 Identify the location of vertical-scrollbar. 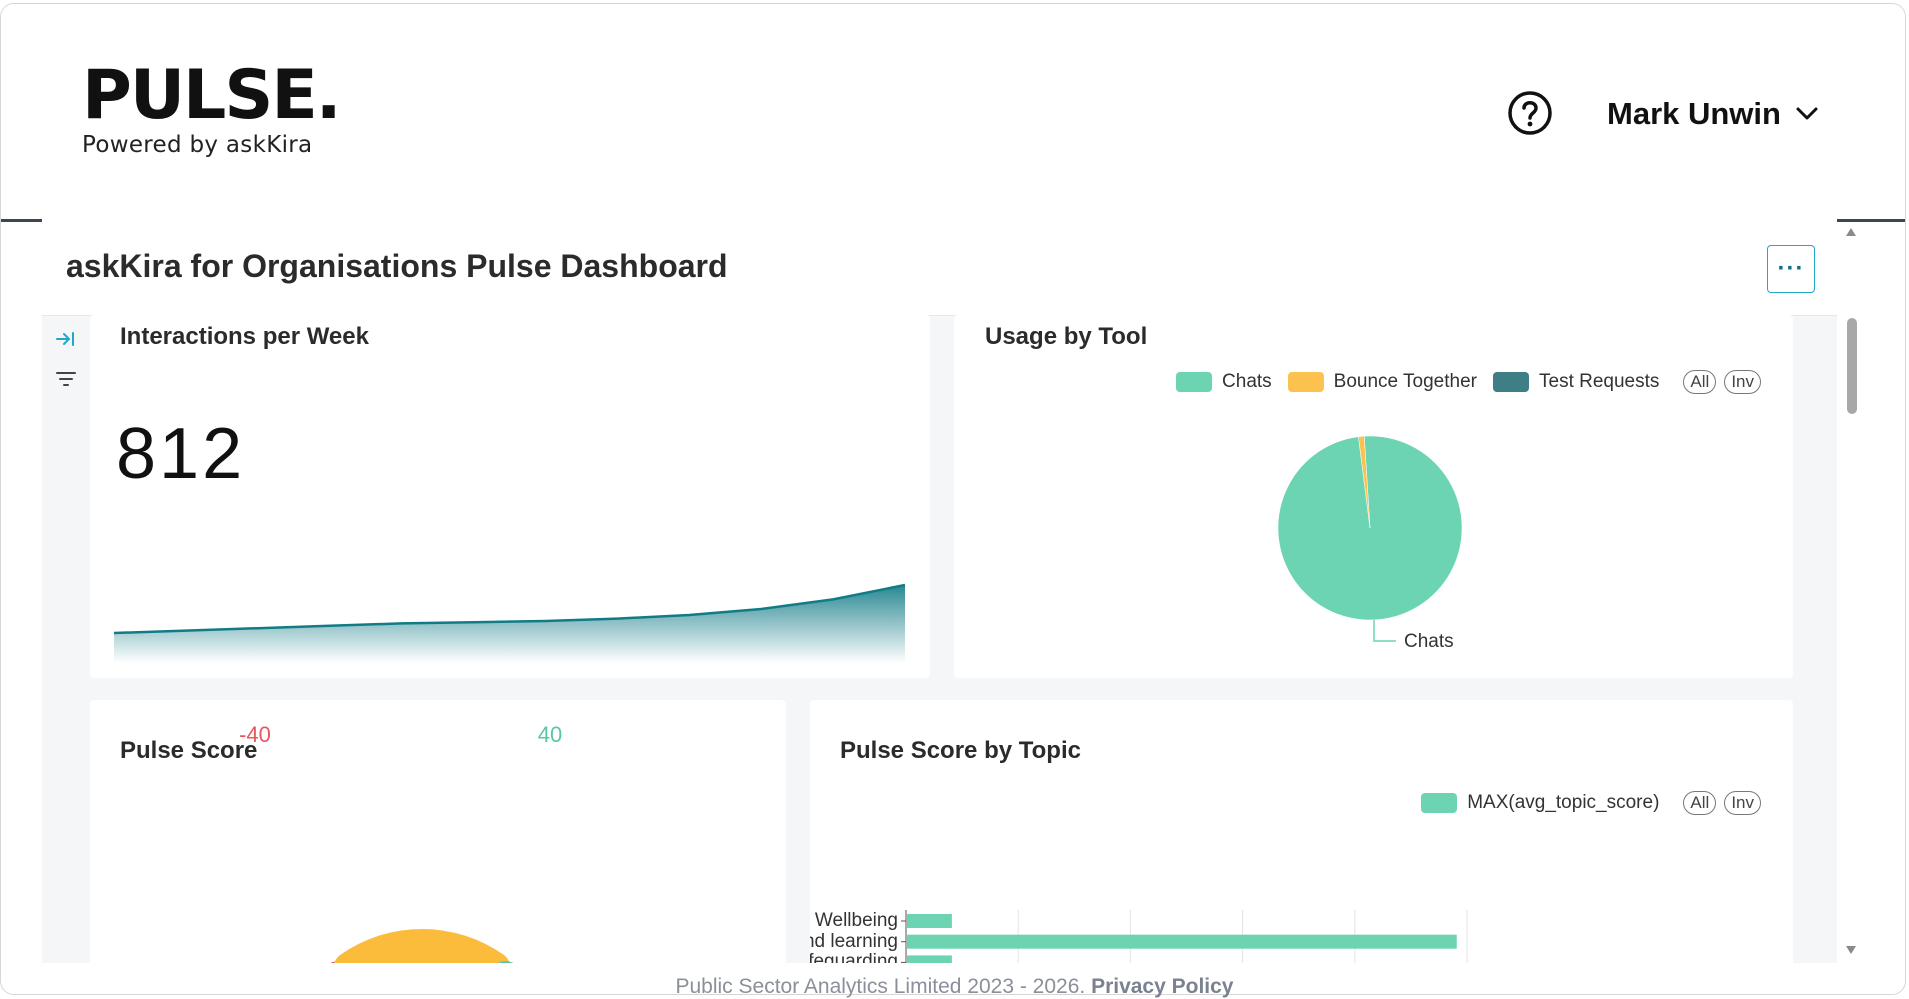
(1851, 590).